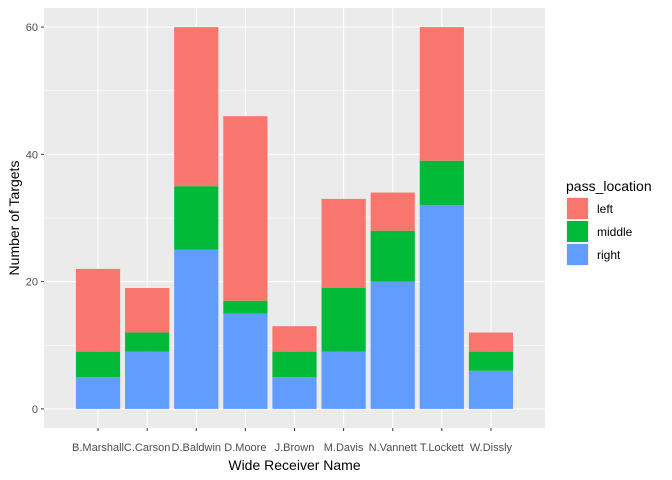  I want to click on x-axis-title: Wide Receiver Name, so click(294, 465).